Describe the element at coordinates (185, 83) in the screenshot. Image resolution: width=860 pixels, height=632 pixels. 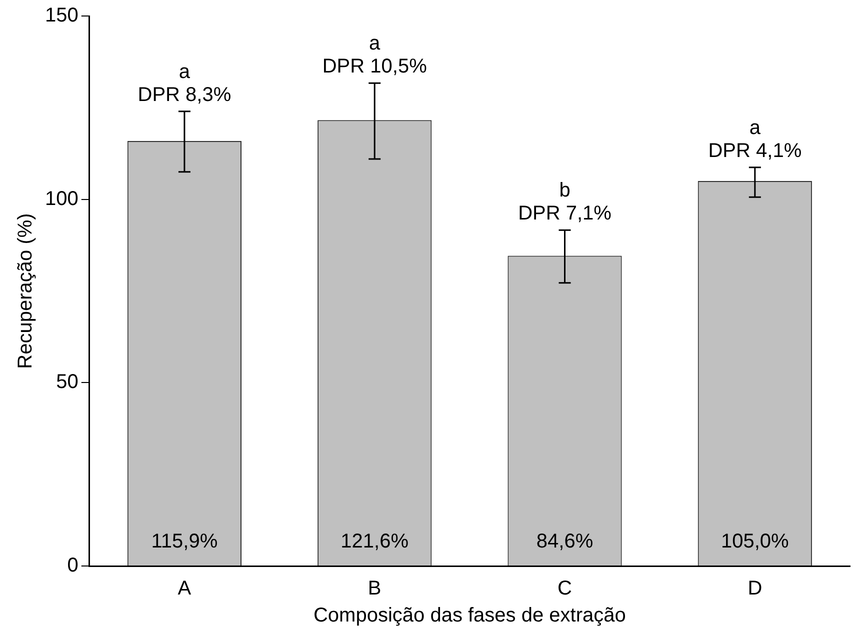
I see `annotation: a DPR 8,3%` at that location.